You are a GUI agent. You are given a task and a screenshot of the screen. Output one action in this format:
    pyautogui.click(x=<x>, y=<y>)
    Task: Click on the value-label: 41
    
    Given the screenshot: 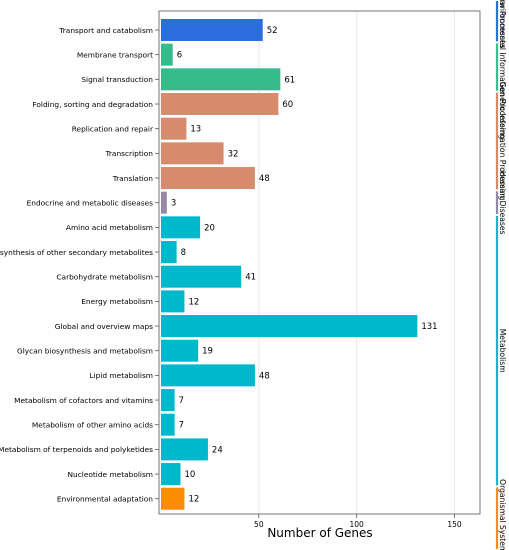 What is the action you would take?
    pyautogui.click(x=250, y=278)
    